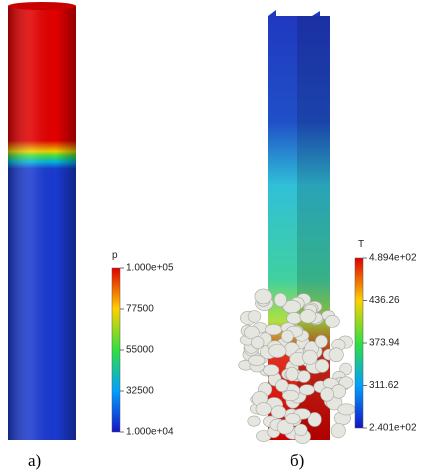 This screenshot has height=473, width=426. Describe the element at coordinates (384, 385) in the screenshot. I see `tick-label: 311.62` at that location.